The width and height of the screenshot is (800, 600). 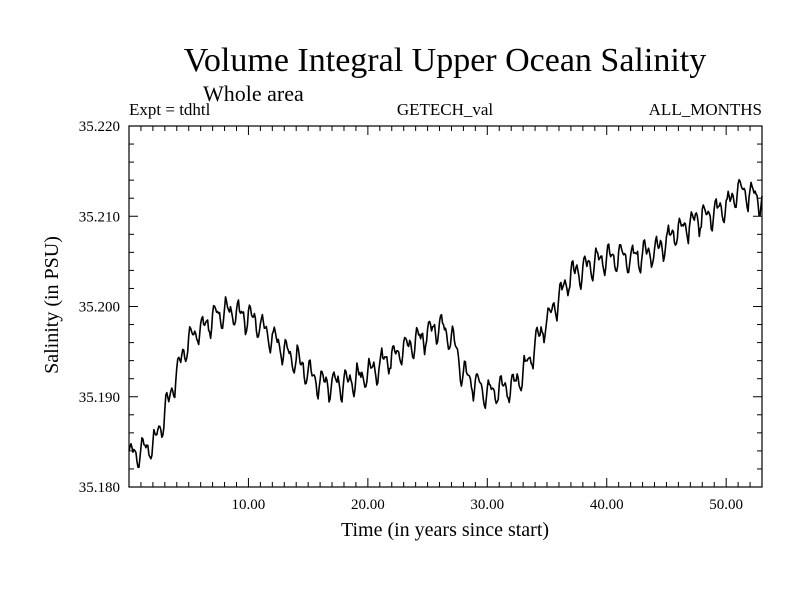 What do you see at coordinates (445, 60) in the screenshot?
I see `chart-title: Volume Integral Upper Ocean Salinity` at bounding box center [445, 60].